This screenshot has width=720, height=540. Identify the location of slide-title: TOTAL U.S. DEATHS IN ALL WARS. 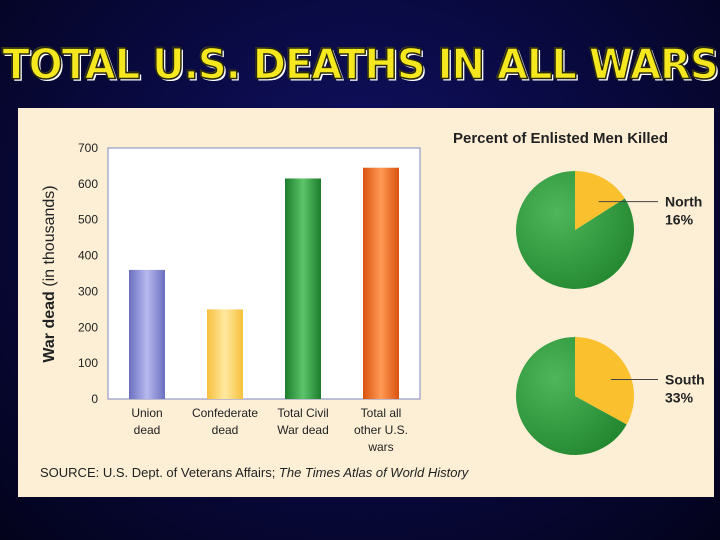
(361, 65).